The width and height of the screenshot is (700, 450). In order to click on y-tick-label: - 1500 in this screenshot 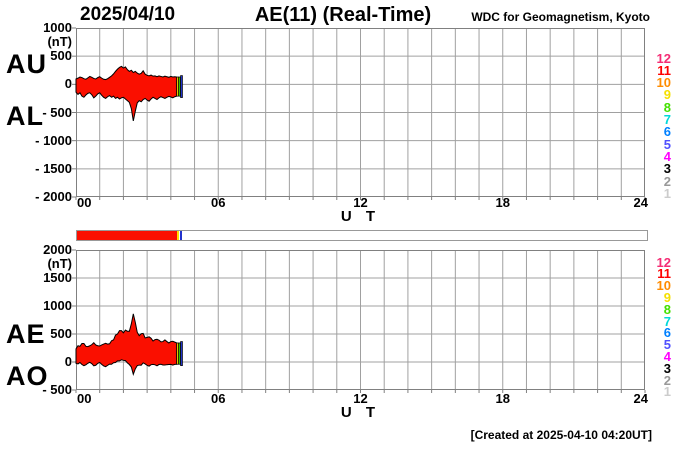, I will do `click(53, 168)`.